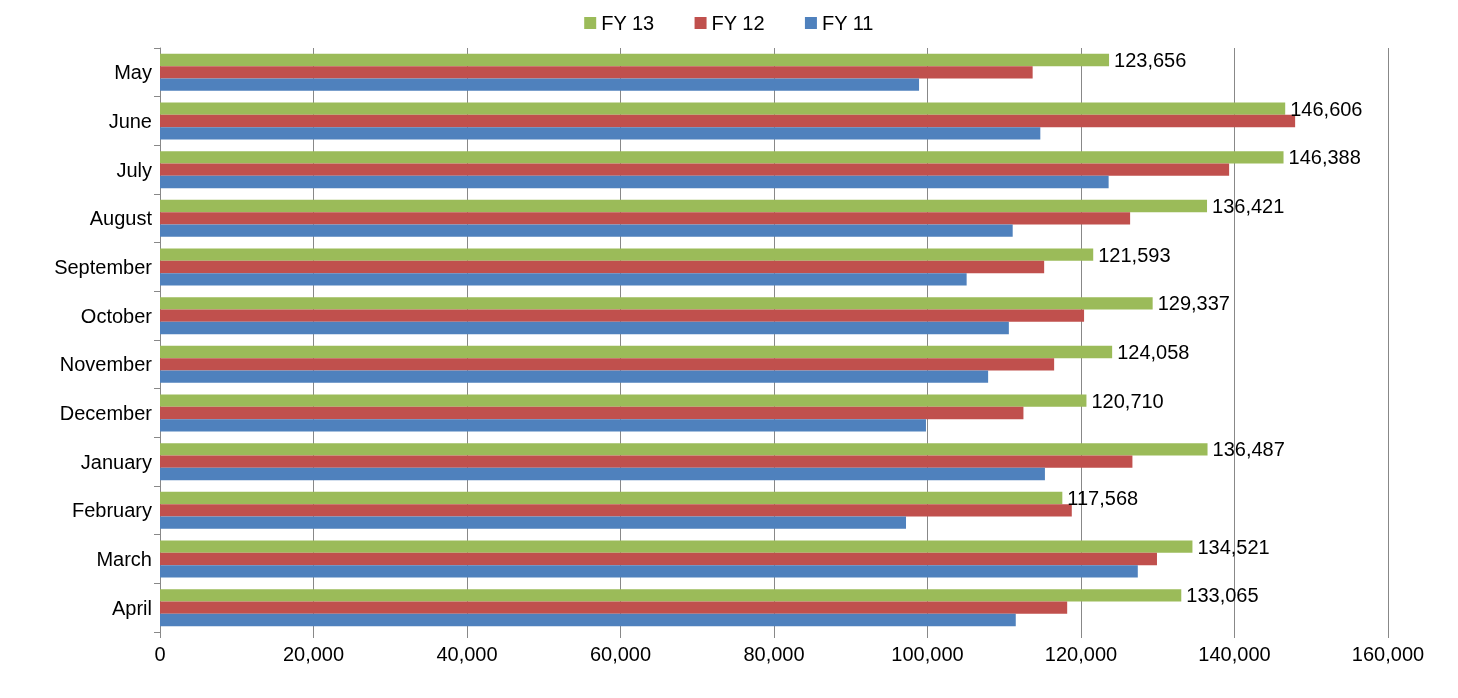 Image resolution: width=1458 pixels, height=698 pixels. I want to click on data-label: 120,710, so click(1127, 400).